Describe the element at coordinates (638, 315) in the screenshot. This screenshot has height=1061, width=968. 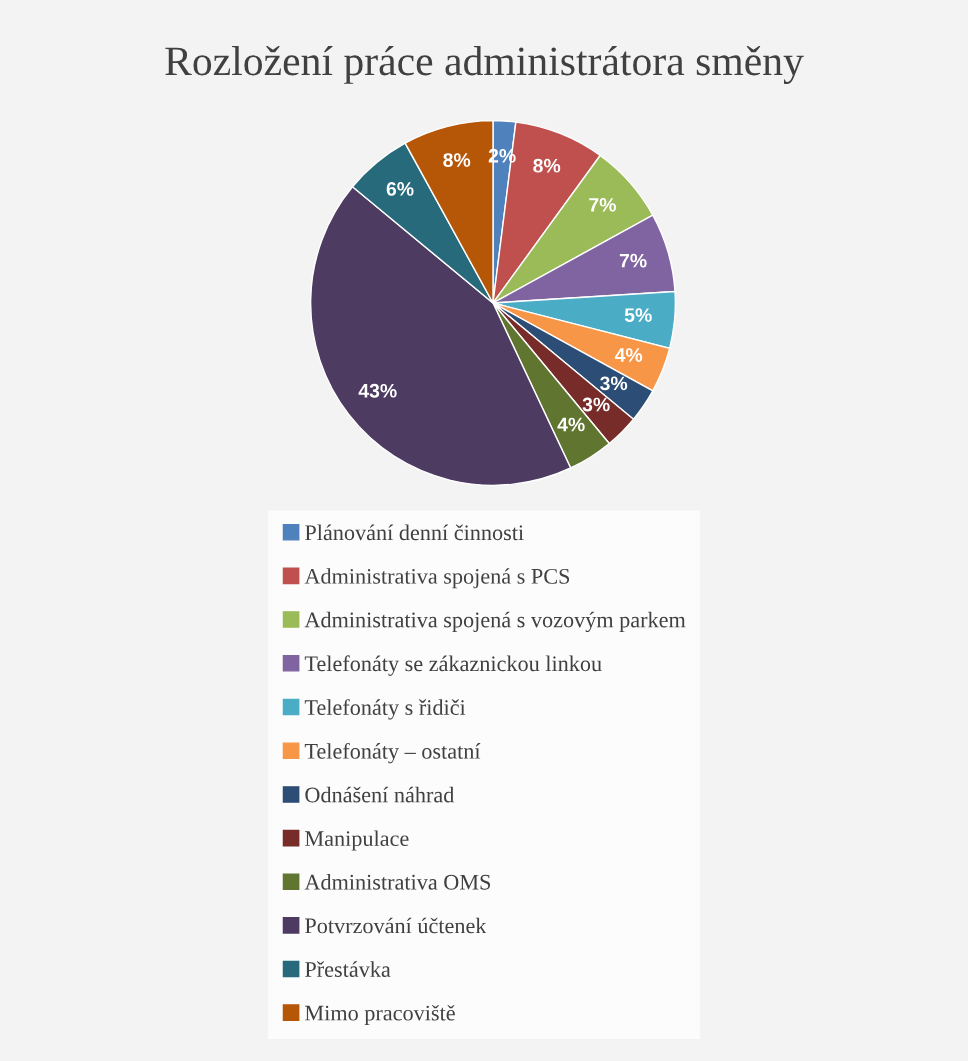
I see `data-label: 5%` at that location.